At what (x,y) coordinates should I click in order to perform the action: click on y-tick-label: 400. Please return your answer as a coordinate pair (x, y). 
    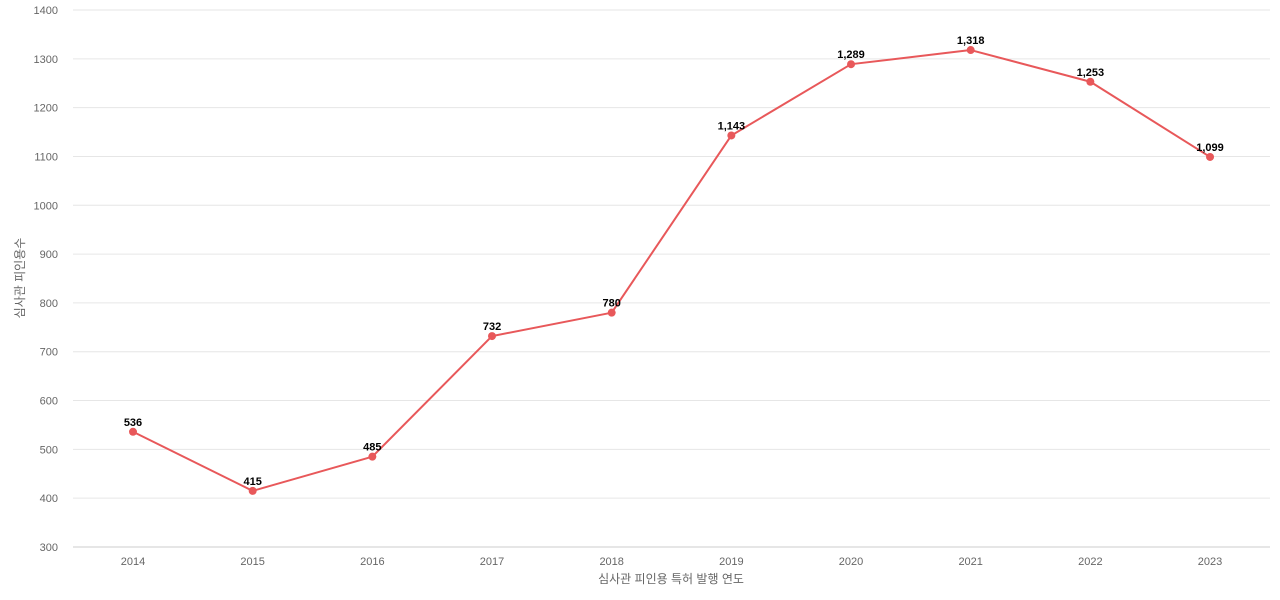
    Looking at the image, I should click on (49, 499).